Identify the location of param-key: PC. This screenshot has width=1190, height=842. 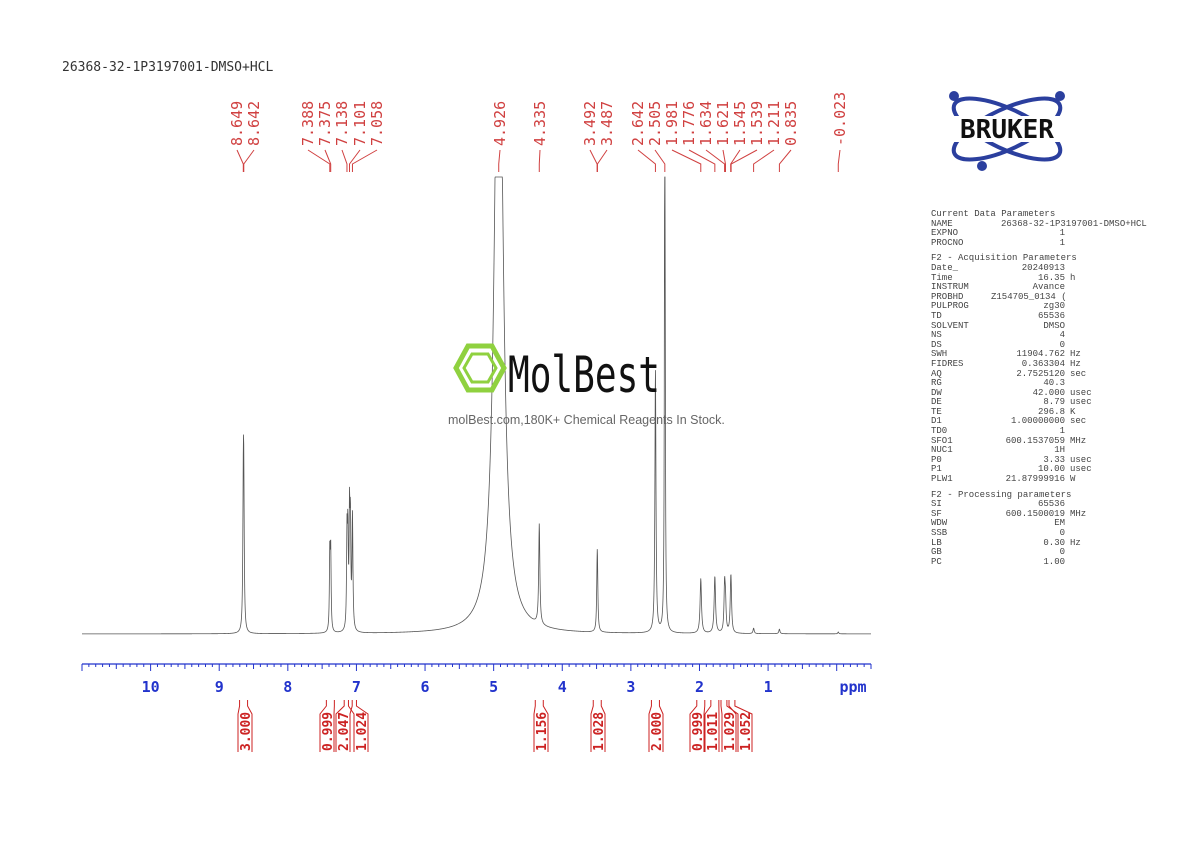
(936, 561).